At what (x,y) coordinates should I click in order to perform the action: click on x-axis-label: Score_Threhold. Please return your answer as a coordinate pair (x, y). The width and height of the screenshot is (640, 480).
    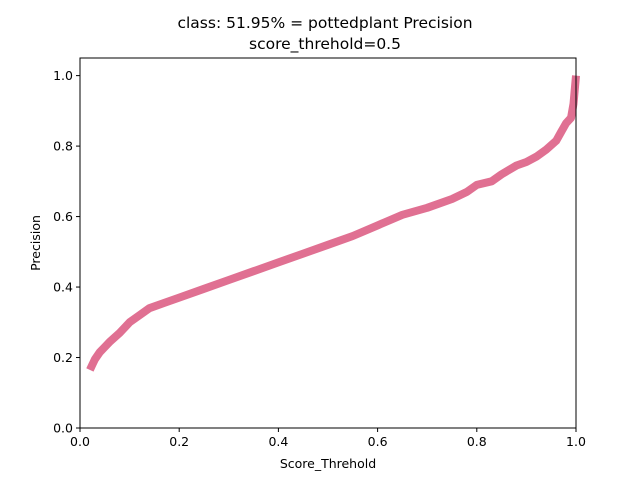
    Looking at the image, I should click on (328, 463).